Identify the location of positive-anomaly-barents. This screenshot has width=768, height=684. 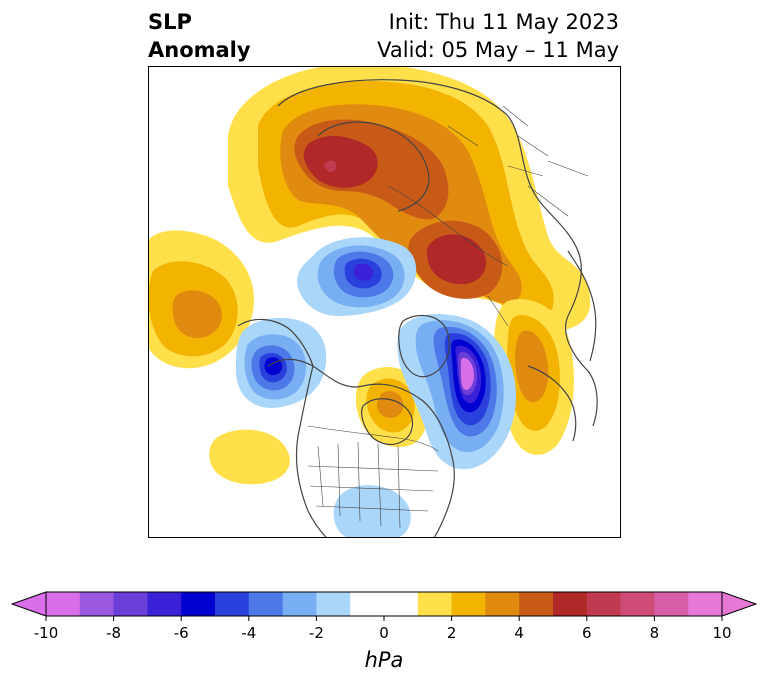
(422, 186).